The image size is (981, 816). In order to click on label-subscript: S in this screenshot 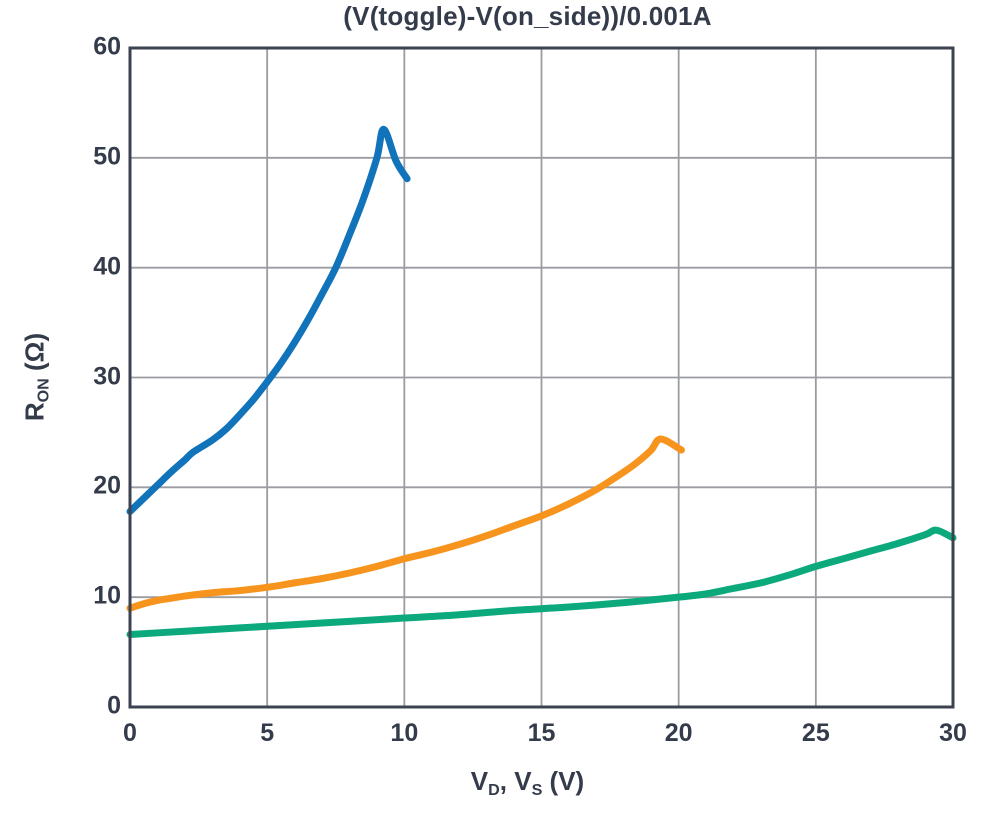, I will do `click(537, 789)`.